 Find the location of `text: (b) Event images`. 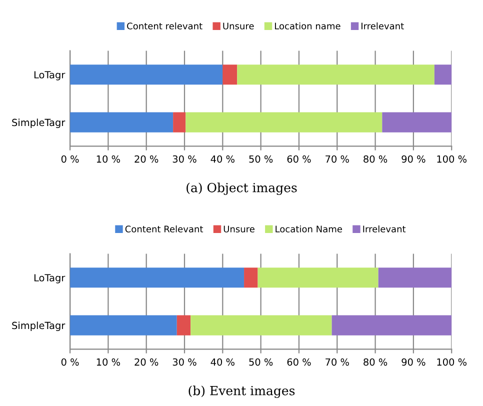

text: (b) Event images is located at coordinates (241, 392).